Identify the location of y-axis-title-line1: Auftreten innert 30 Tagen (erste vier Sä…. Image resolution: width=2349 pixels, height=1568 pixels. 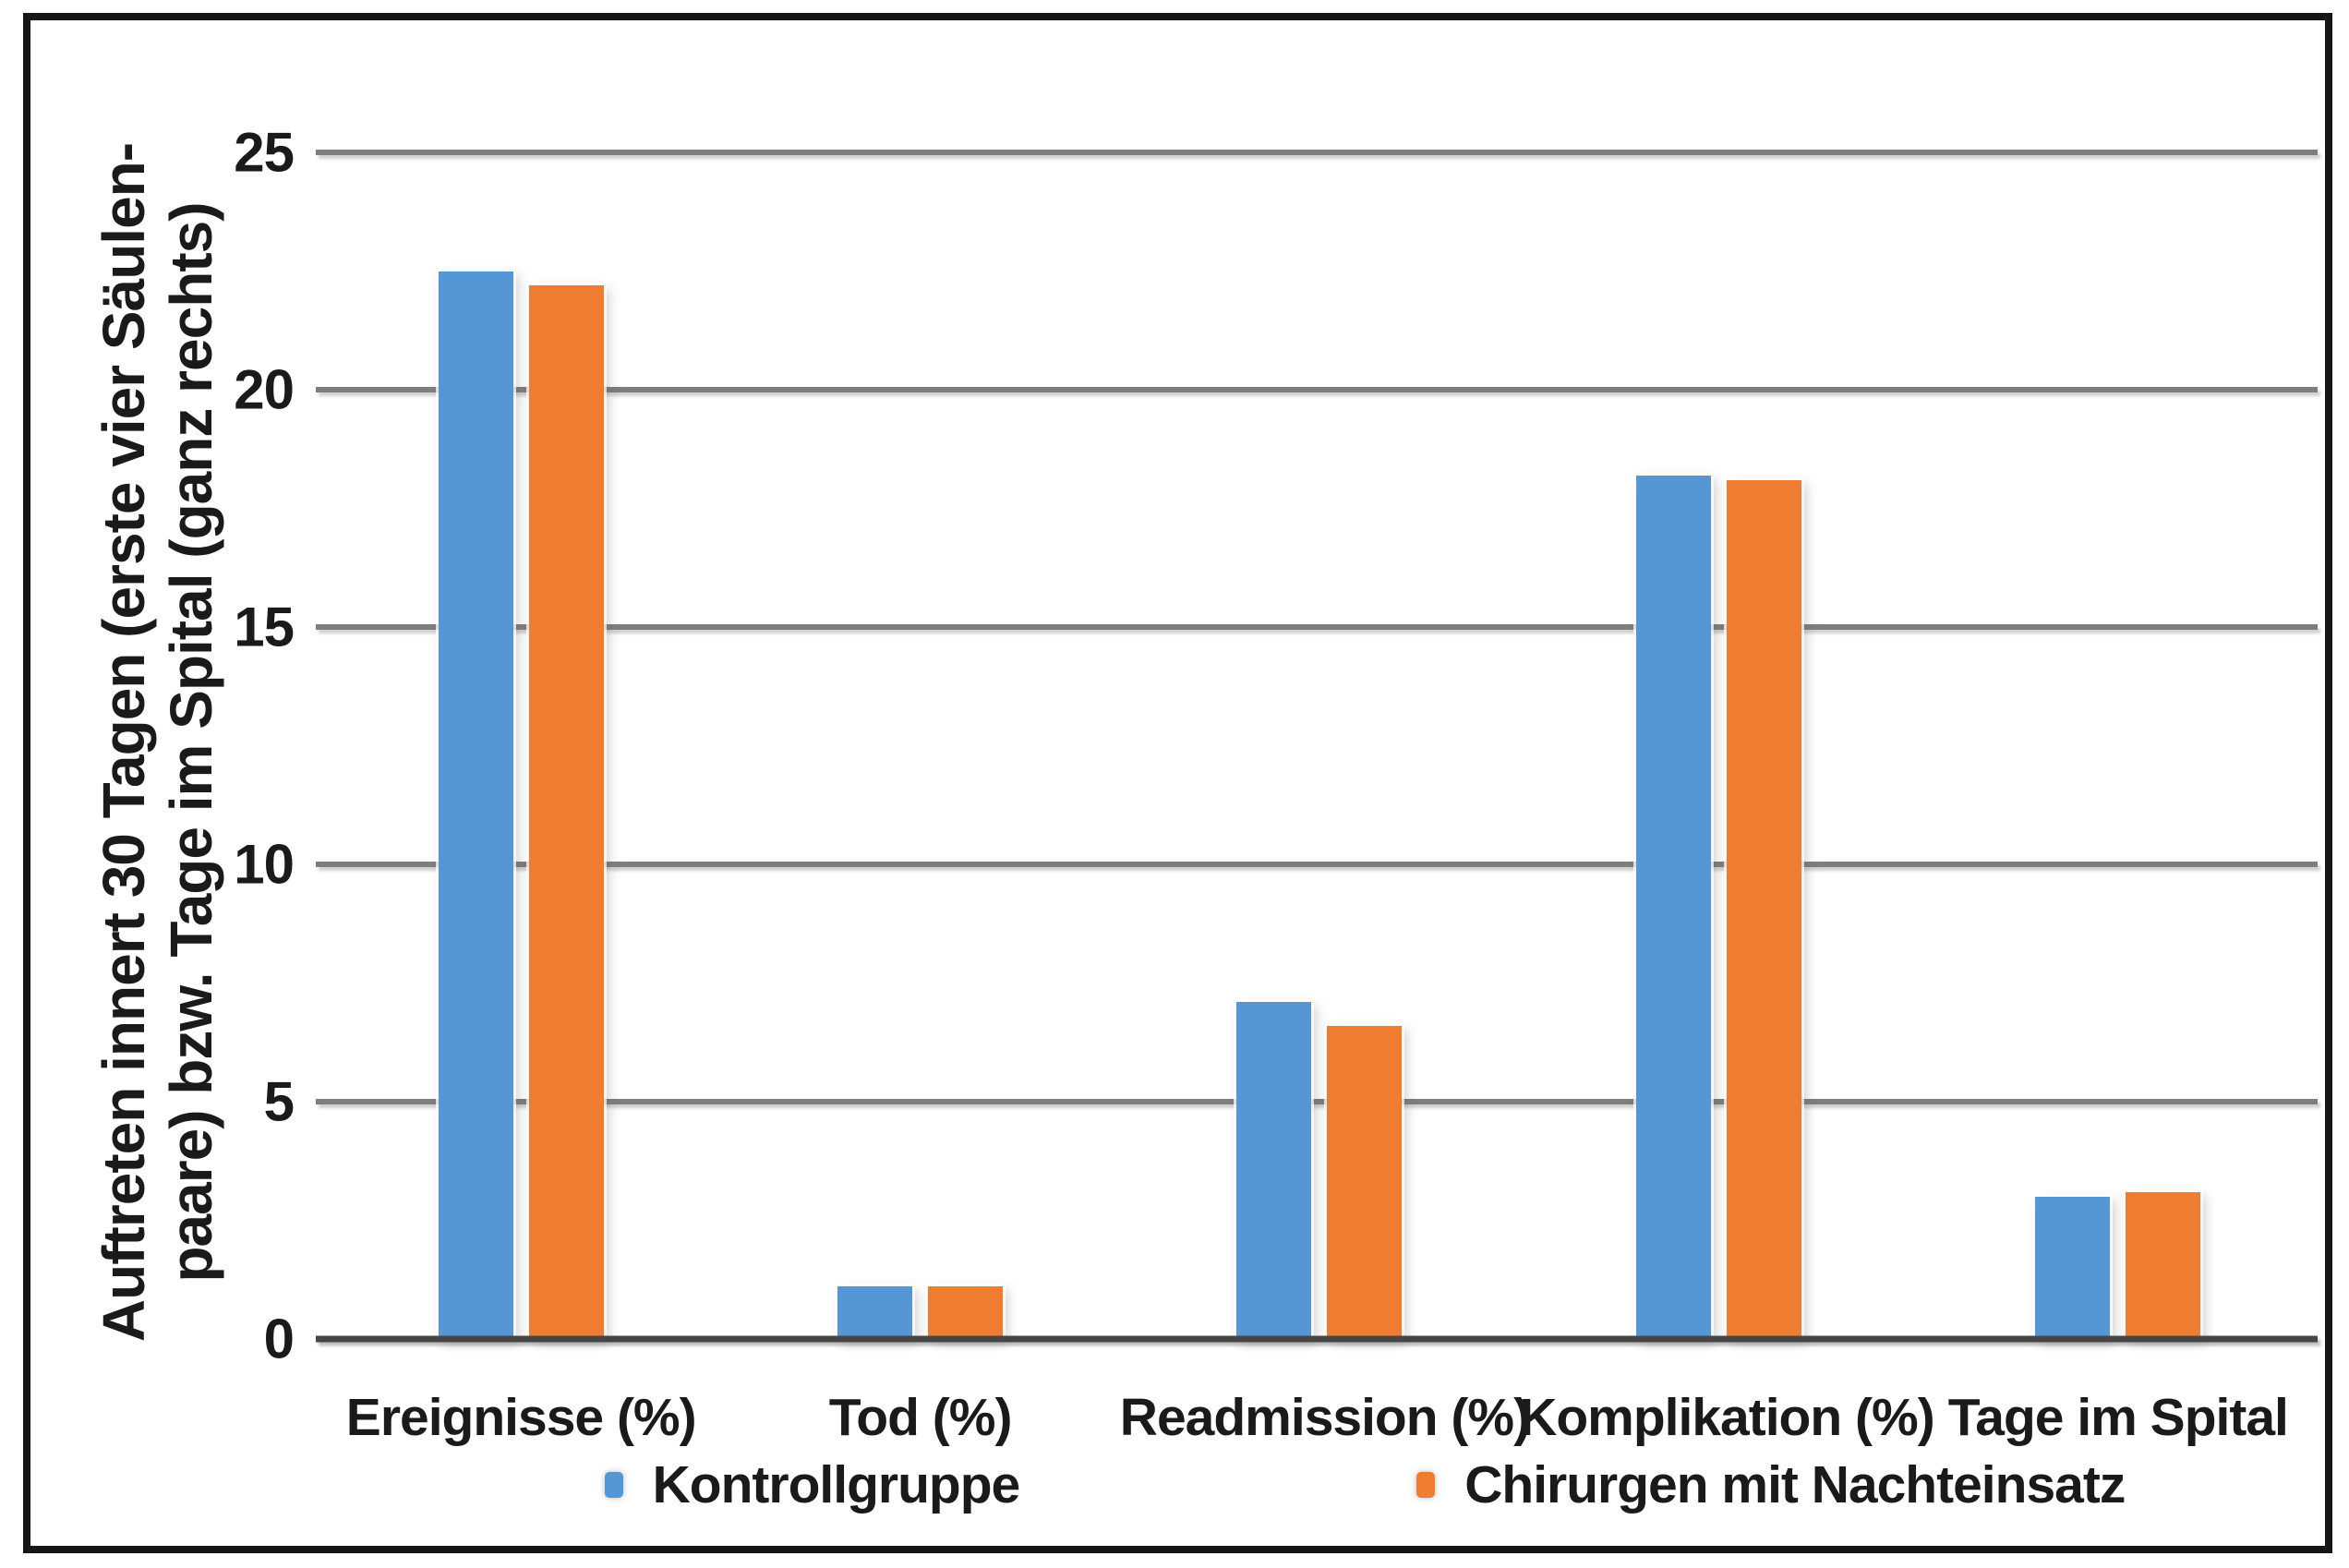
(124, 742).